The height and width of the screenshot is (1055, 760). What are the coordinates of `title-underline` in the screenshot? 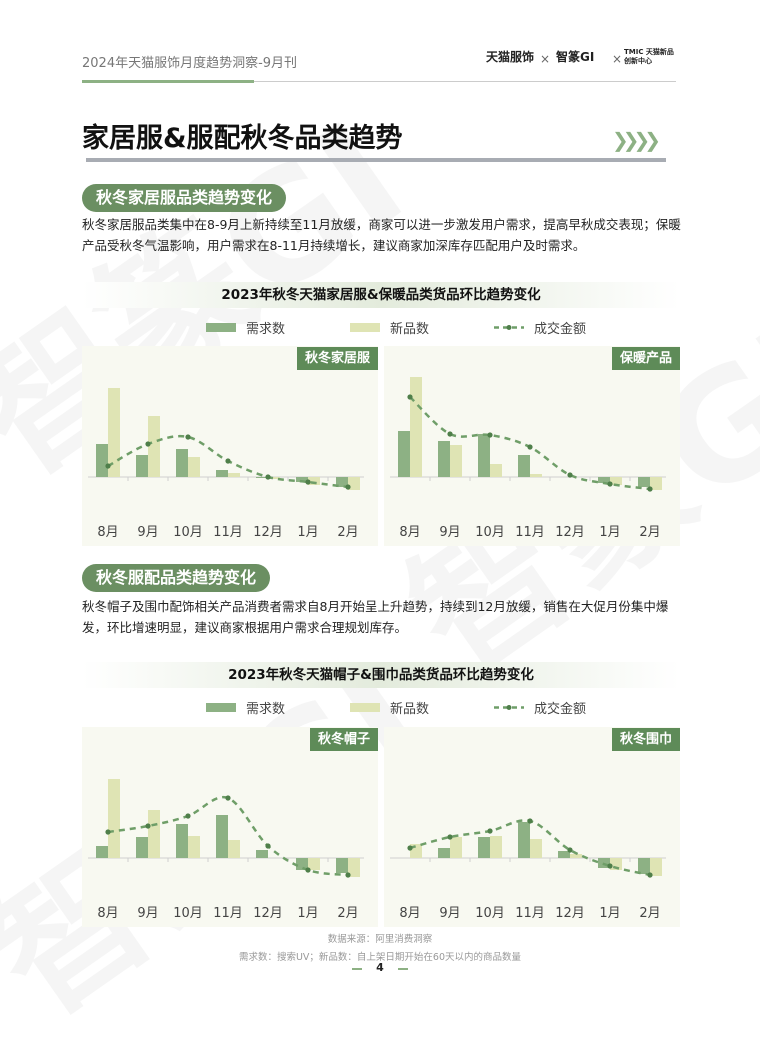 It's located at (376, 160).